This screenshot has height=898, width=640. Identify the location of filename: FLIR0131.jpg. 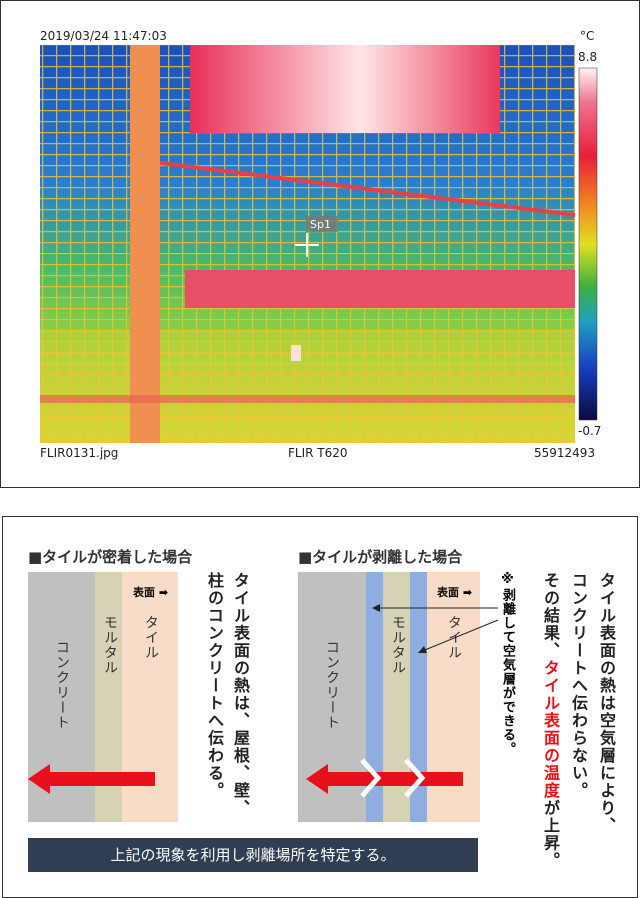
(79, 453).